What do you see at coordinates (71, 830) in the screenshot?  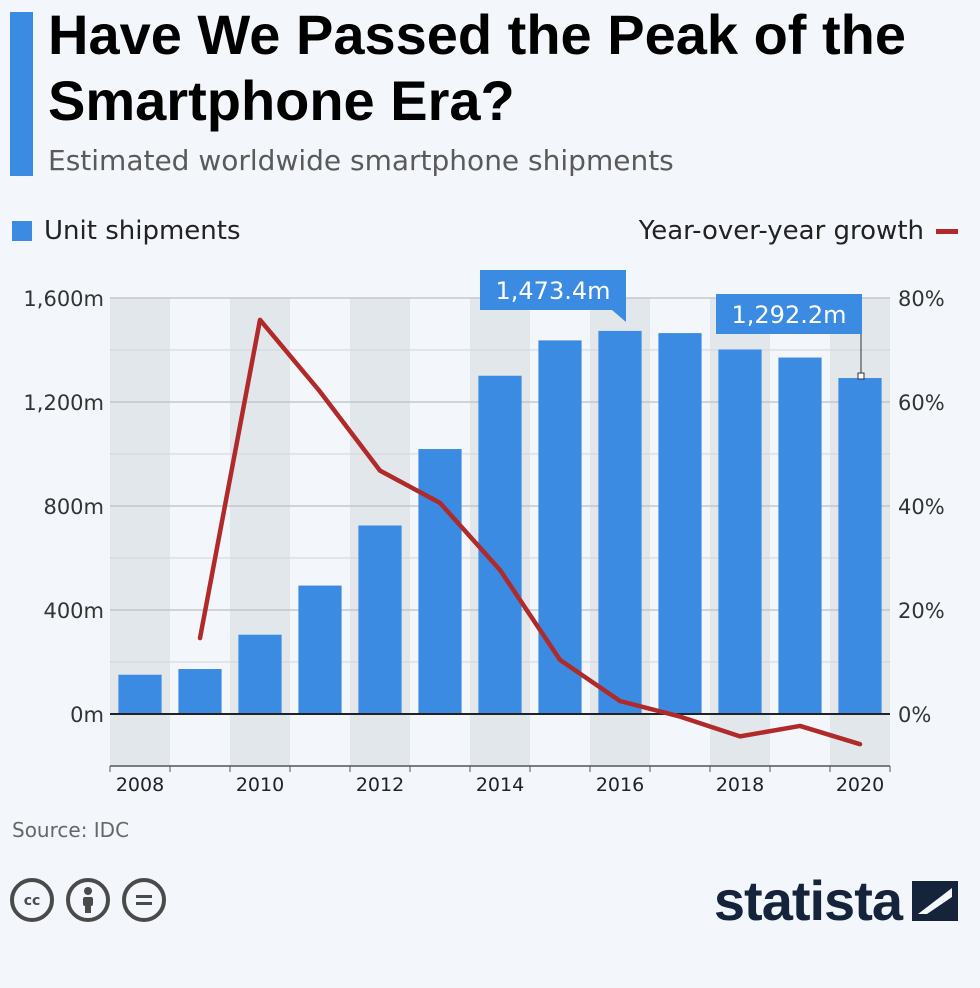 I see `source-note: Source: IDC` at bounding box center [71, 830].